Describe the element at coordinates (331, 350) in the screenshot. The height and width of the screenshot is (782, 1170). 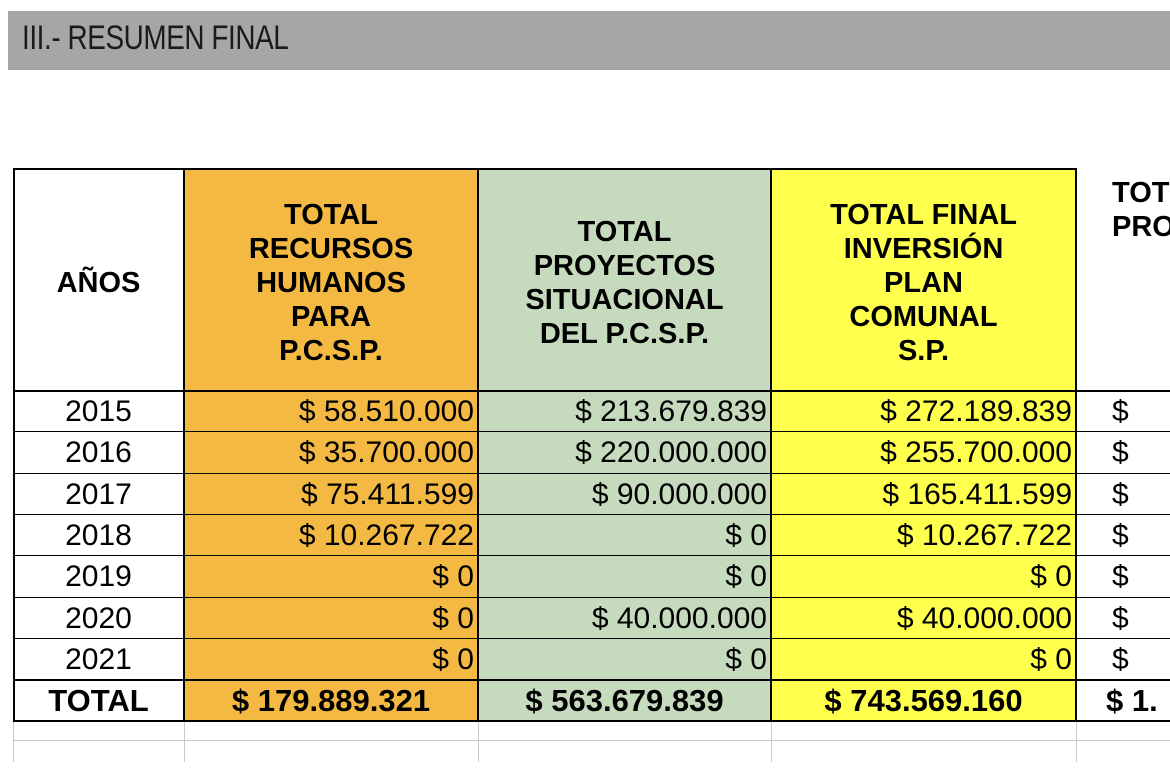
I see `header-line: P.C.S.P.` at that location.